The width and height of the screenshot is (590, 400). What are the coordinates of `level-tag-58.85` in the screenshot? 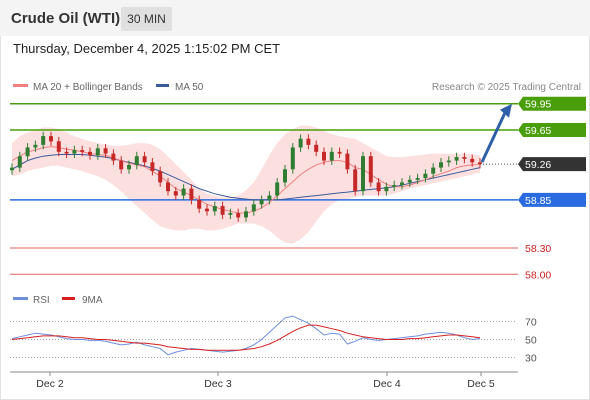 It's located at (552, 199).